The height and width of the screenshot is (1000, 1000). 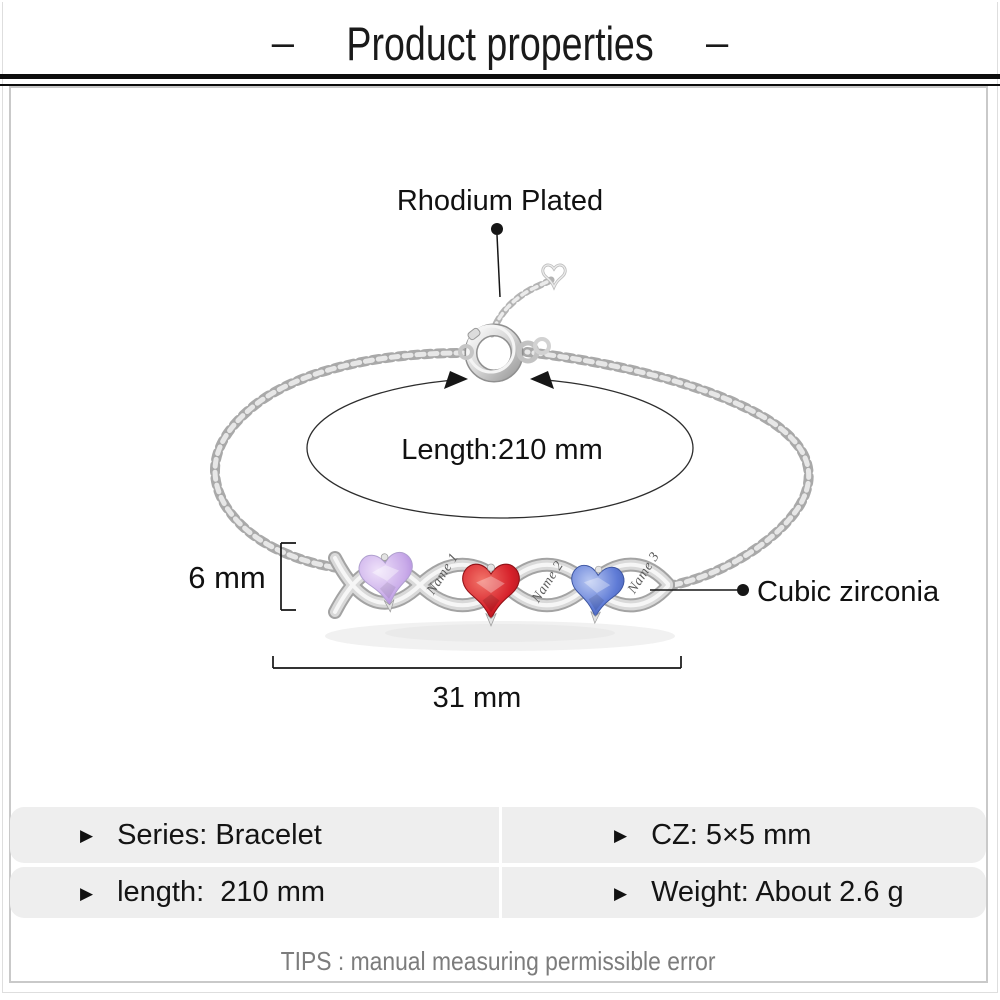 I want to click on oval-arrow-left-icon, so click(x=456, y=380).